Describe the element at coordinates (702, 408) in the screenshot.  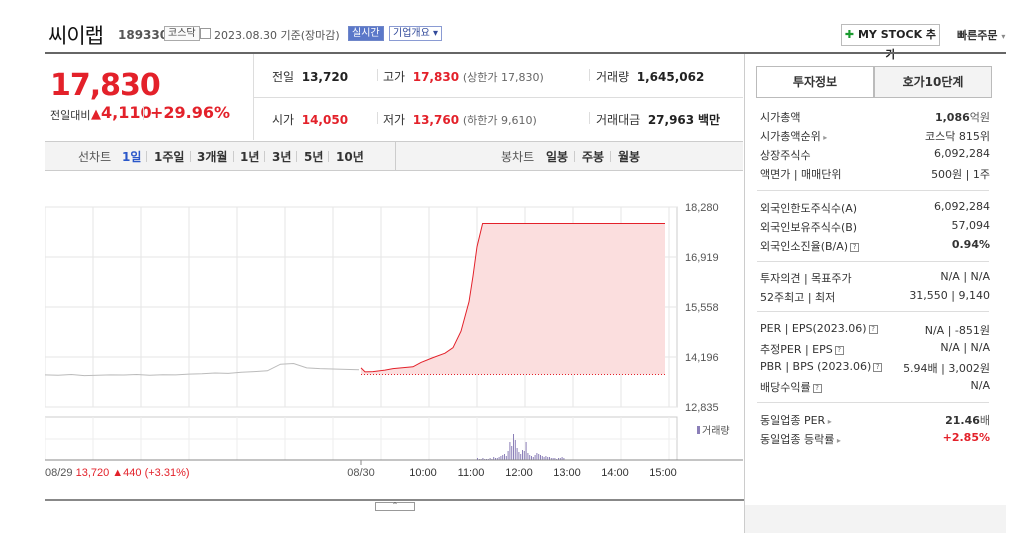
I see `y-tick-label: 12,835` at that location.